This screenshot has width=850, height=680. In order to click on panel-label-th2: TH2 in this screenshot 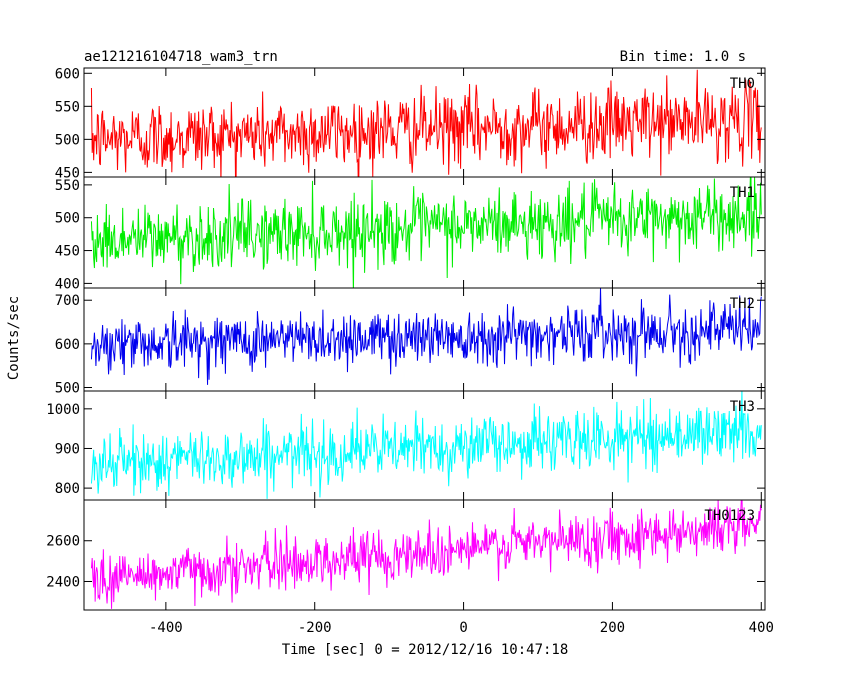, I will do `click(742, 304)`.